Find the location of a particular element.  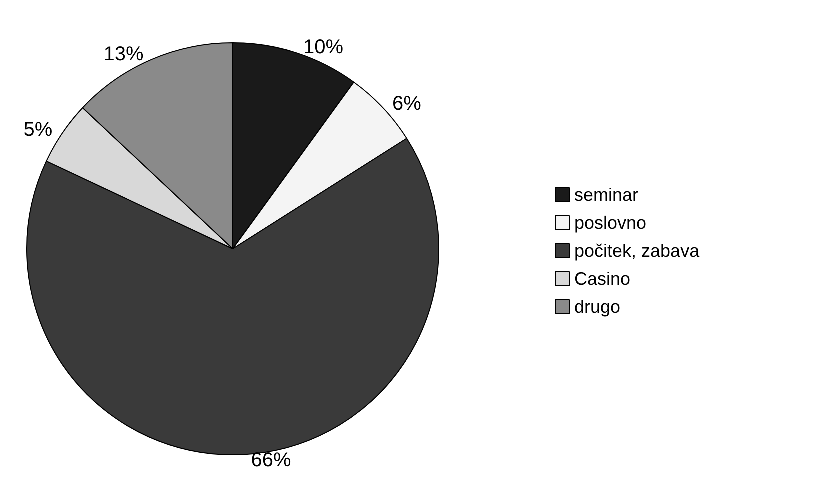

data-label: 13% is located at coordinates (124, 54).